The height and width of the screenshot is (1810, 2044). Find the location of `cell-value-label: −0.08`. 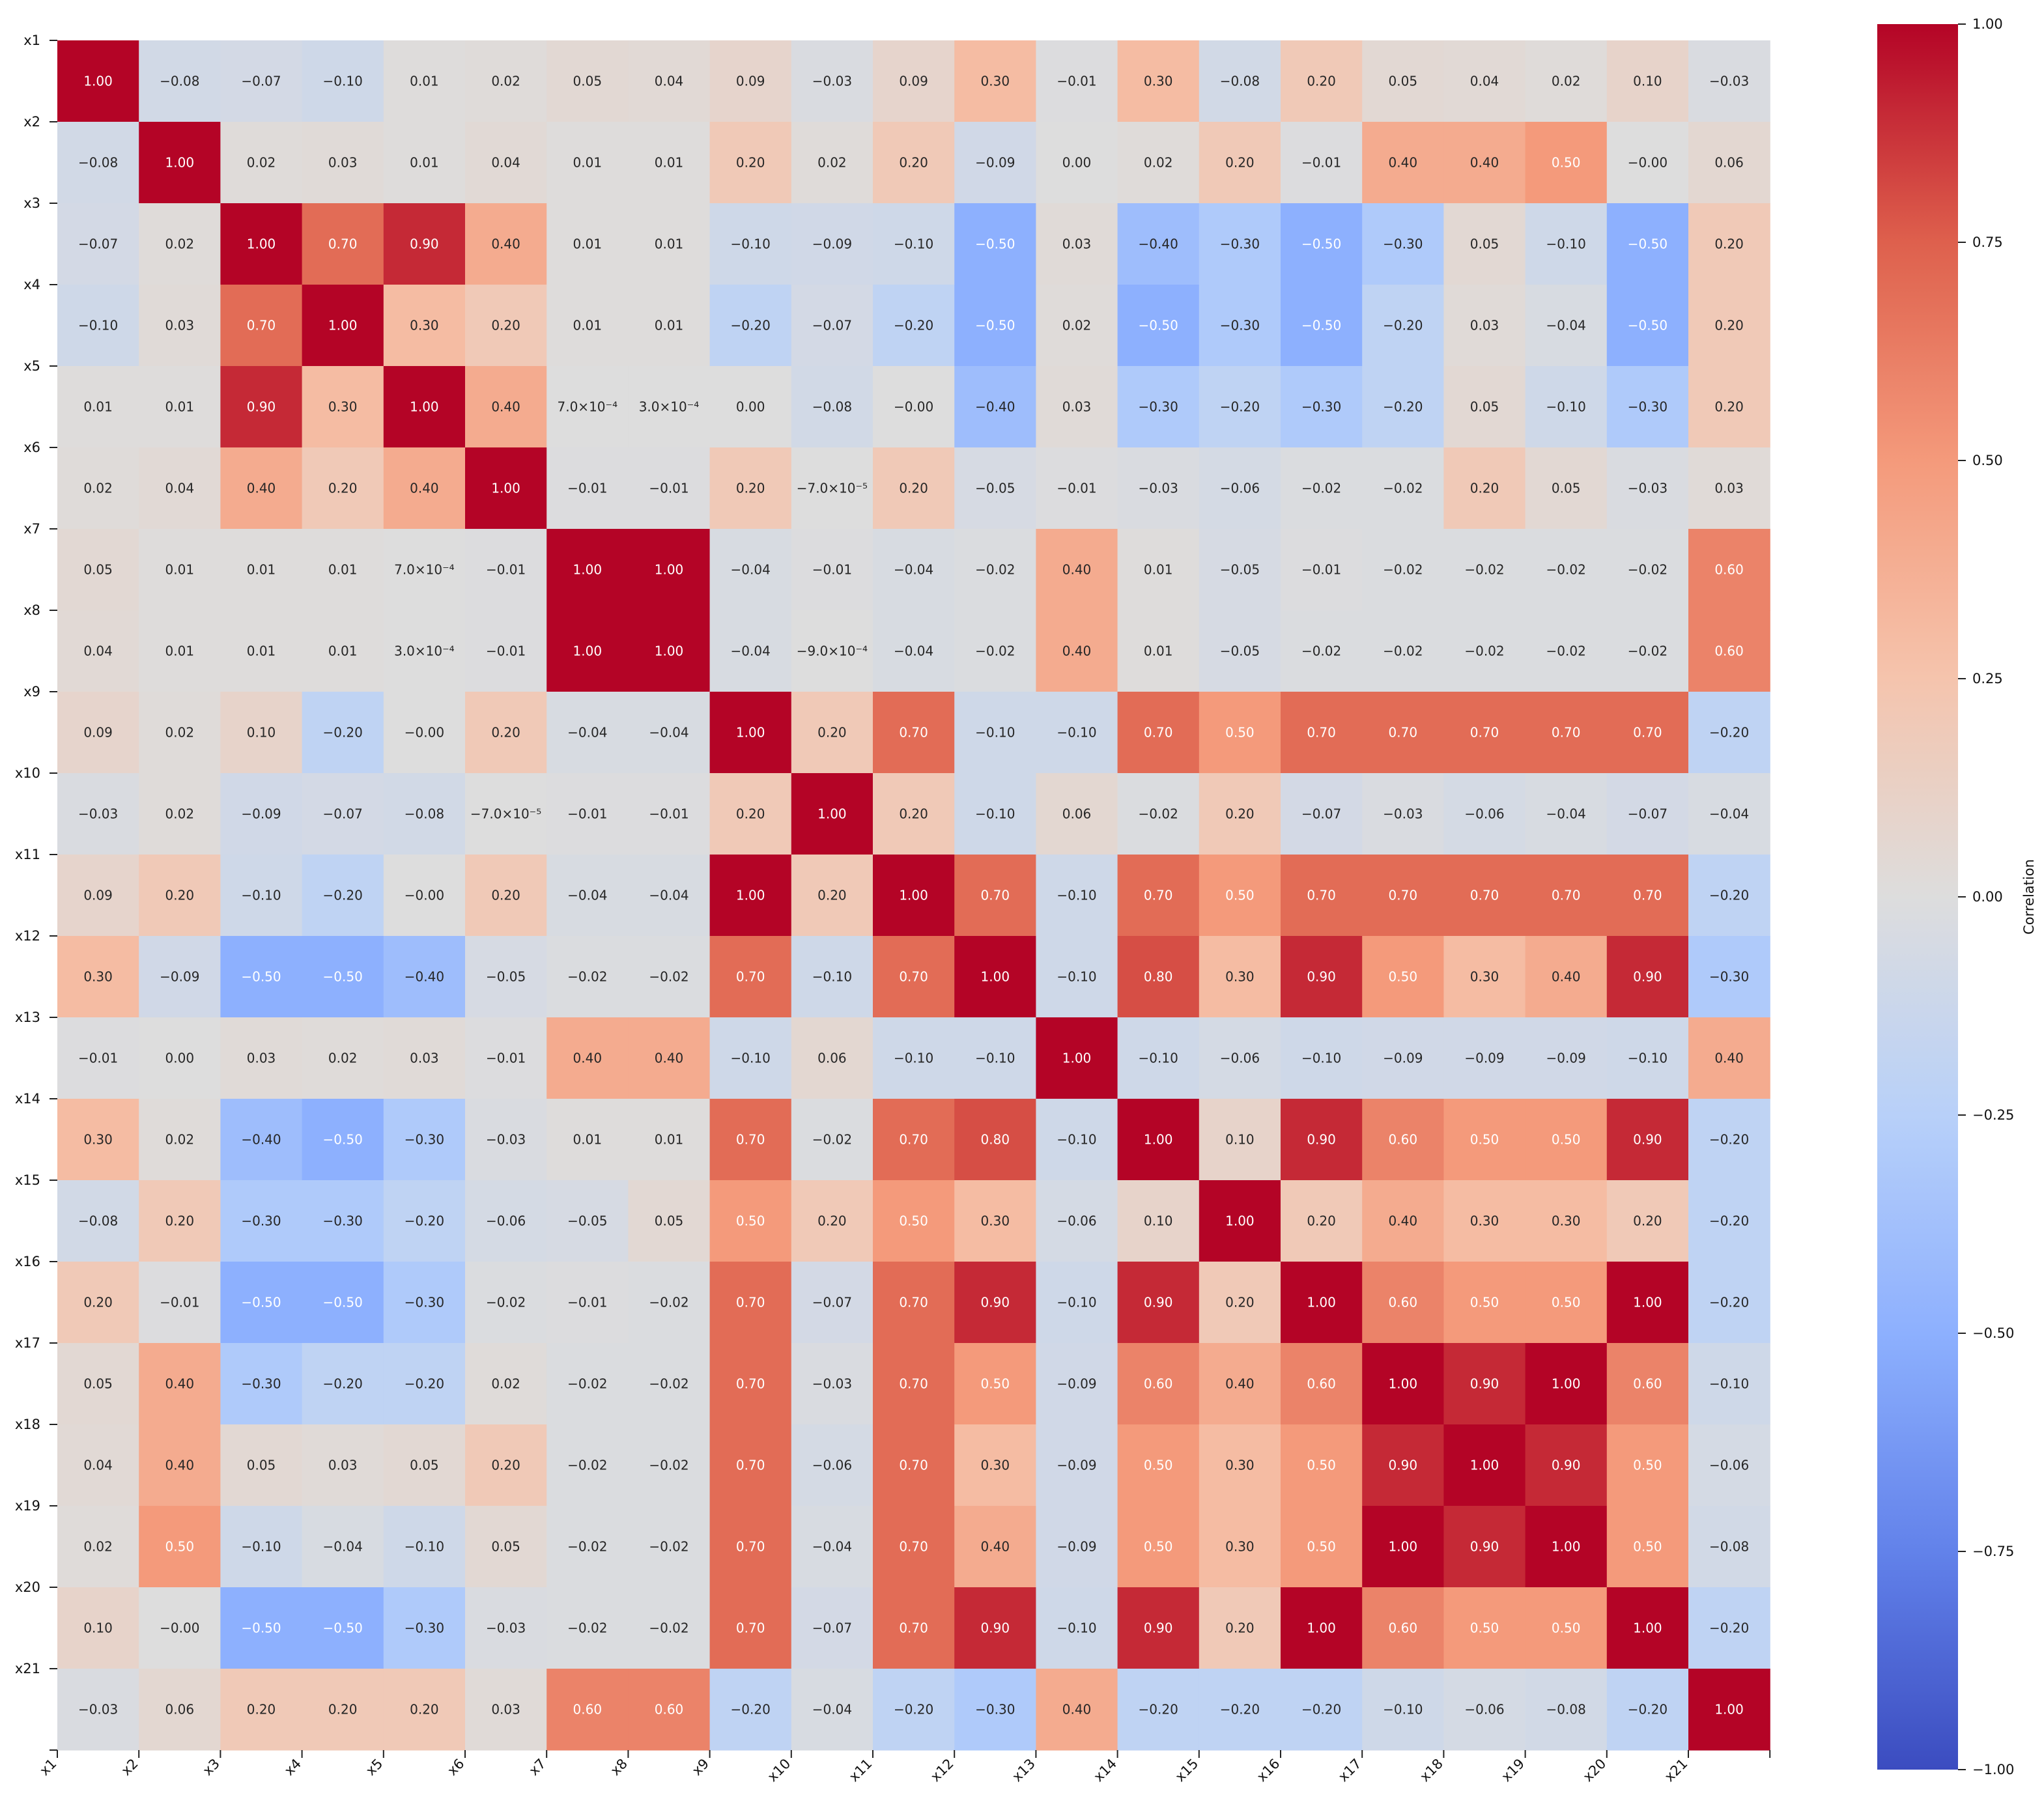

cell-value-label: −0.08 is located at coordinates (832, 407).